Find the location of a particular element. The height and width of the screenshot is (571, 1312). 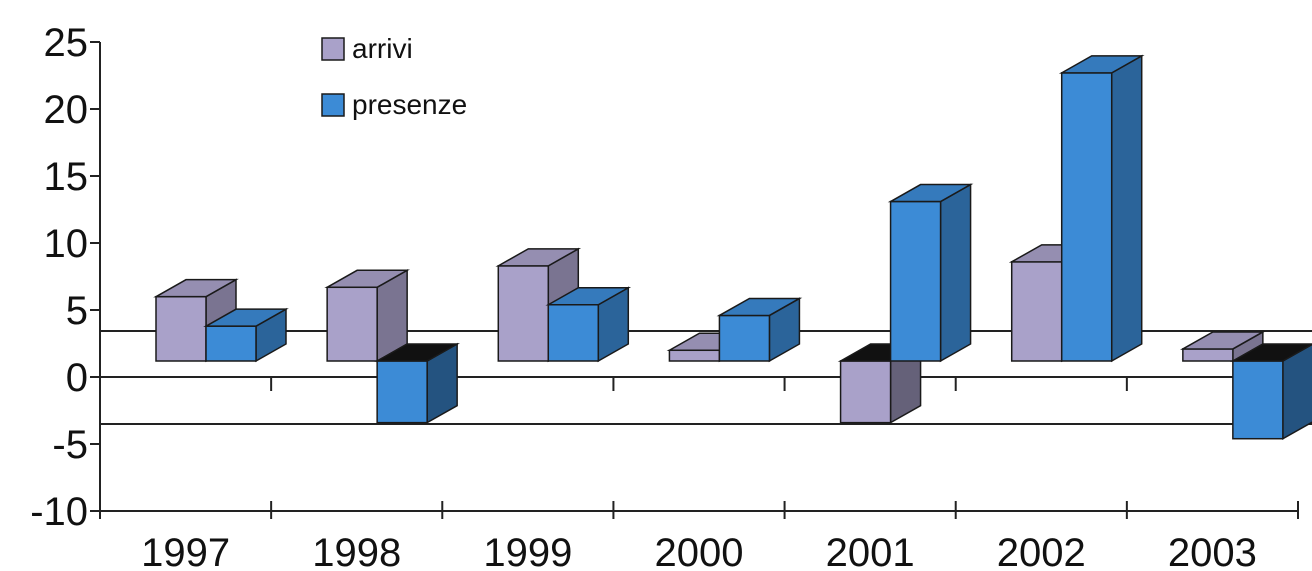

x-category-label: 2000 is located at coordinates (699, 551).